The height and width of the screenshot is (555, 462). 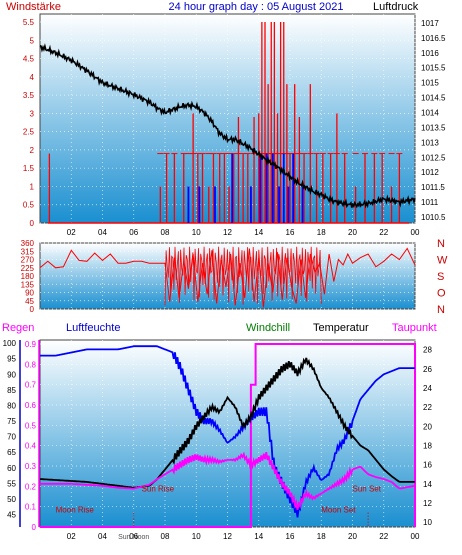 I want to click on pressure-y-tick-label: 1010.5, so click(x=433, y=217).